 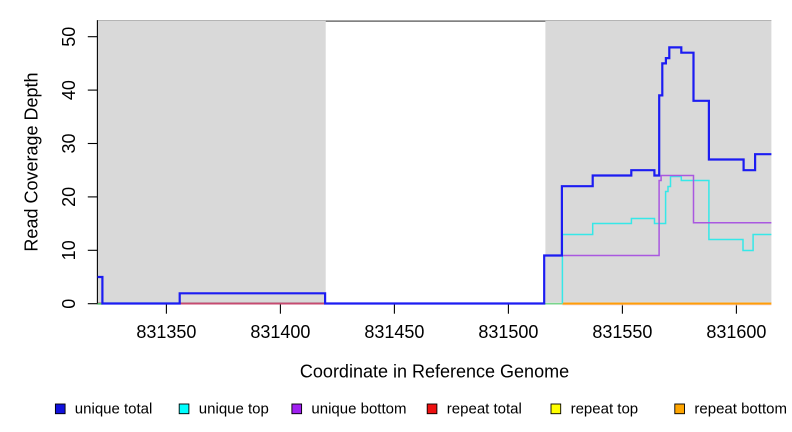 I want to click on svg-text: 50, so click(x=69, y=37).